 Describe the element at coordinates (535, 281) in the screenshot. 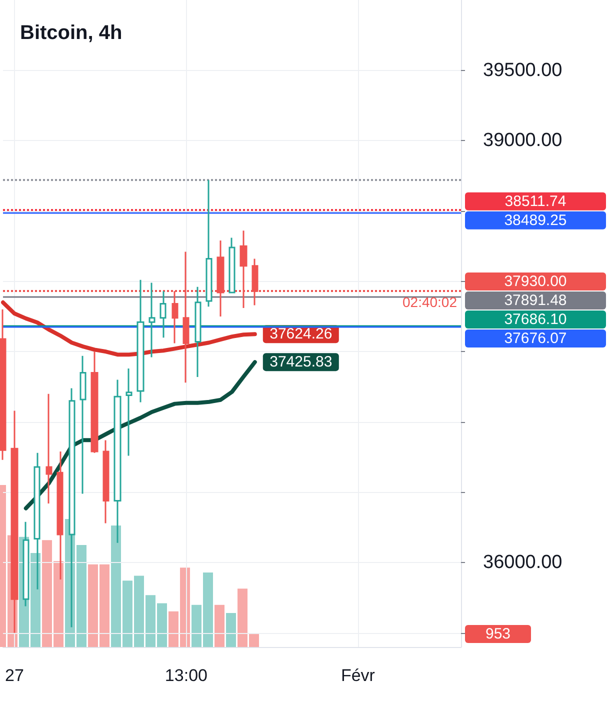

I see `ref-line-label: 37930.00` at that location.